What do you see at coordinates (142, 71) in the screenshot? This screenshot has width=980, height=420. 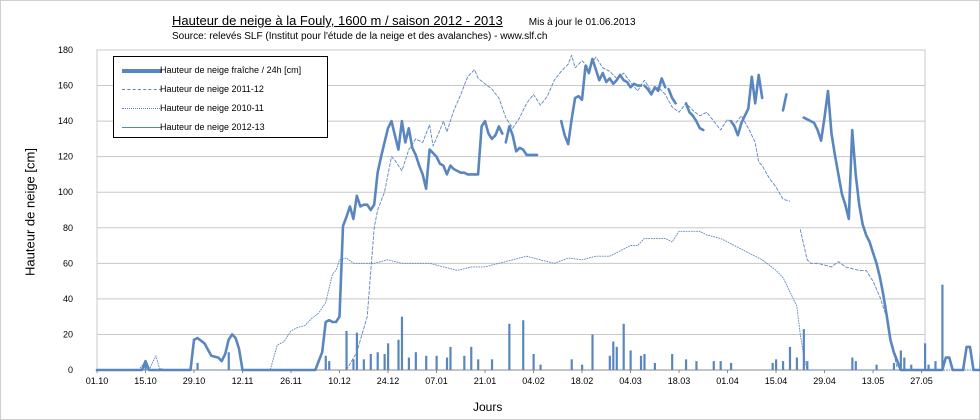 I see `legend-swatch-thick` at bounding box center [142, 71].